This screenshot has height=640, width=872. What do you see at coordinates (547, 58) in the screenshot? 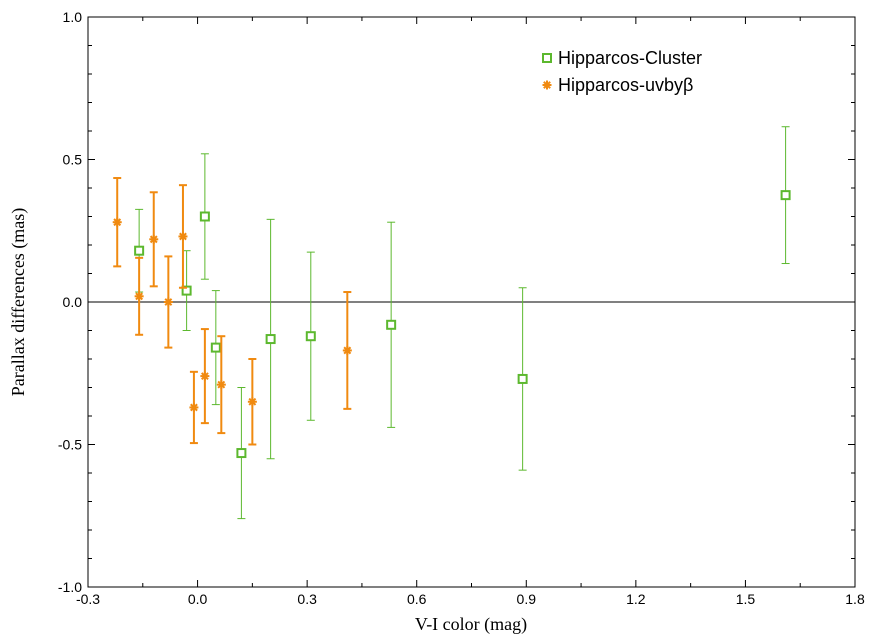
I see `legend-marker-square` at bounding box center [547, 58].